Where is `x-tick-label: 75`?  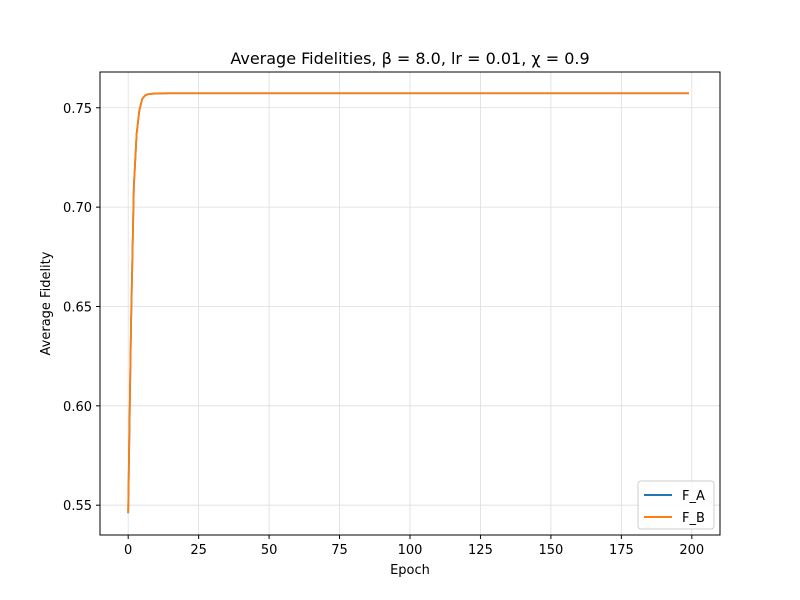 x-tick-label: 75 is located at coordinates (339, 550).